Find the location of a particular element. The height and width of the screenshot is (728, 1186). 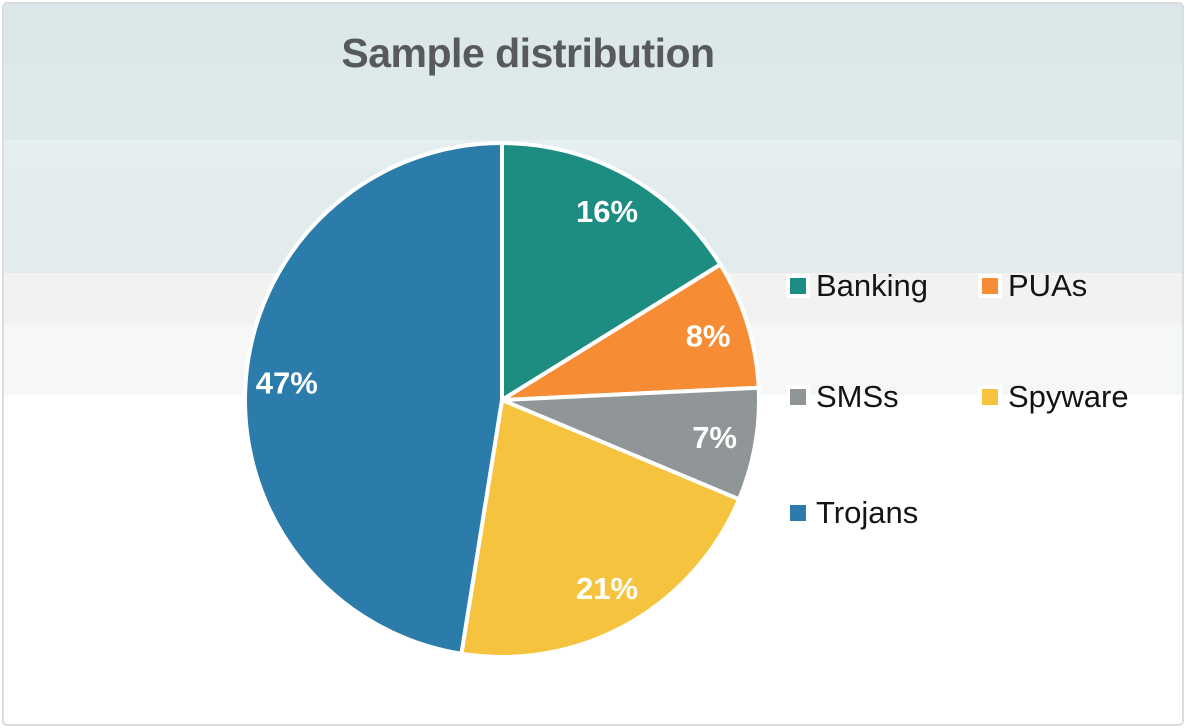

trojans-swatch-icon is located at coordinates (798, 513).